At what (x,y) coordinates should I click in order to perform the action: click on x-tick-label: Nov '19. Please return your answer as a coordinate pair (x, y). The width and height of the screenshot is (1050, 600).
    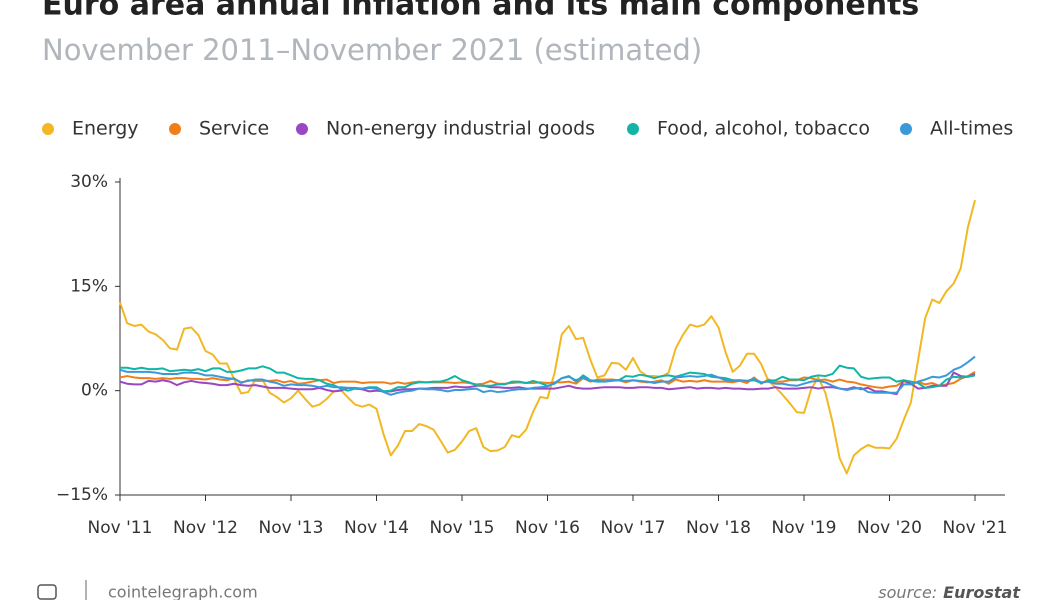
    Looking at the image, I should click on (804, 528).